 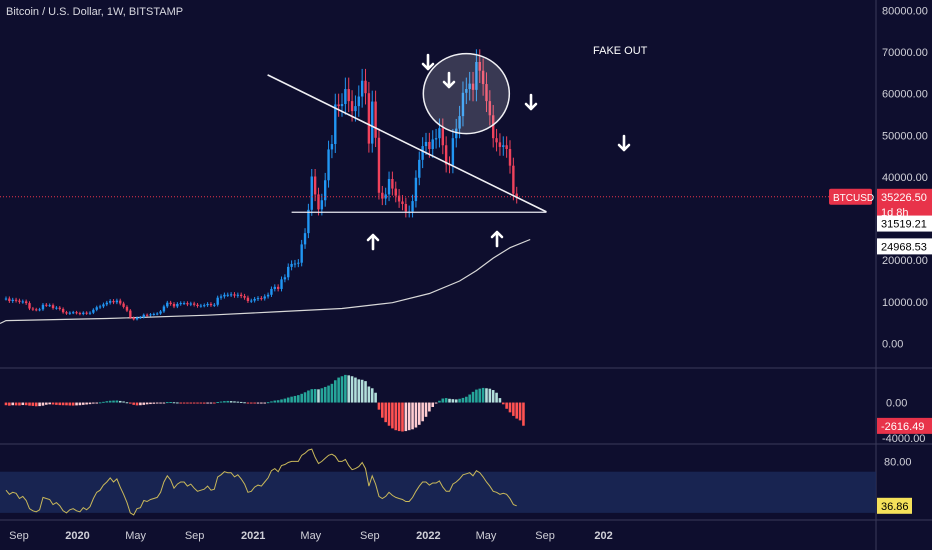 I want to click on macd-axis-label: 0.00, so click(x=896, y=404).